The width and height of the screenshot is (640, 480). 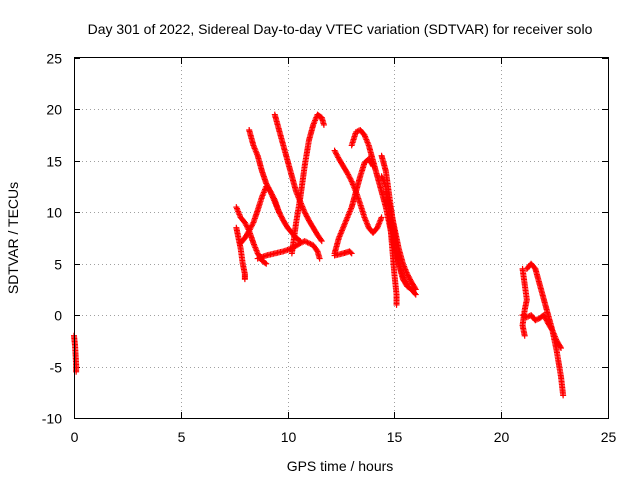 I want to click on y-tick-label: -5, so click(x=56, y=368).